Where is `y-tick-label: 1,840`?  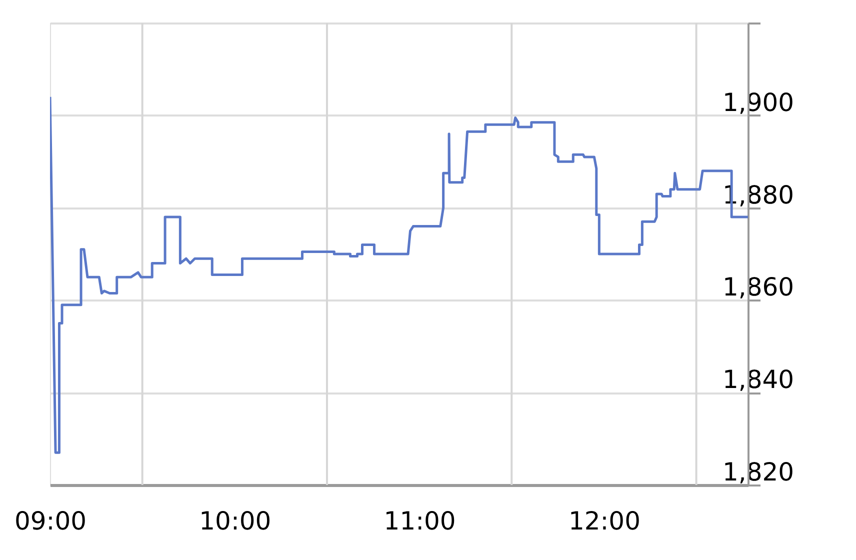 y-tick-label: 1,840 is located at coordinates (758, 379).